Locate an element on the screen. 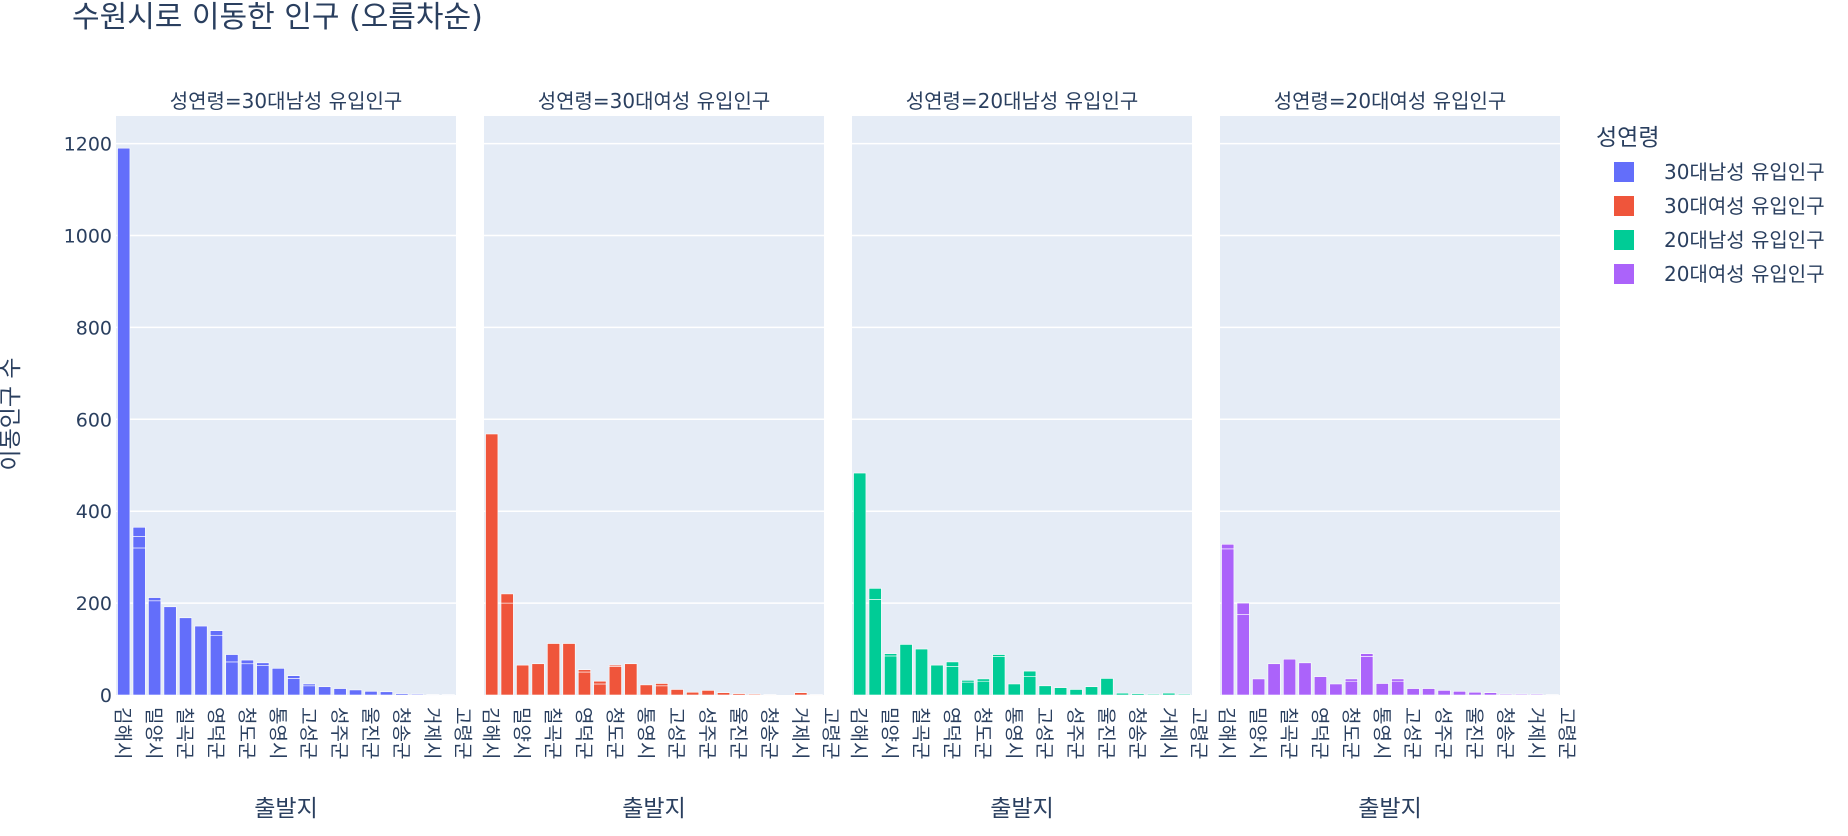  legend-label: 30대여성 유입인구 is located at coordinates (1744, 206).